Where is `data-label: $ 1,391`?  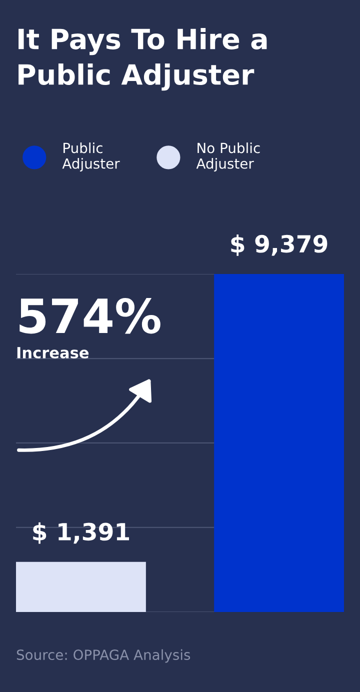 data-label: $ 1,391 is located at coordinates (81, 533).